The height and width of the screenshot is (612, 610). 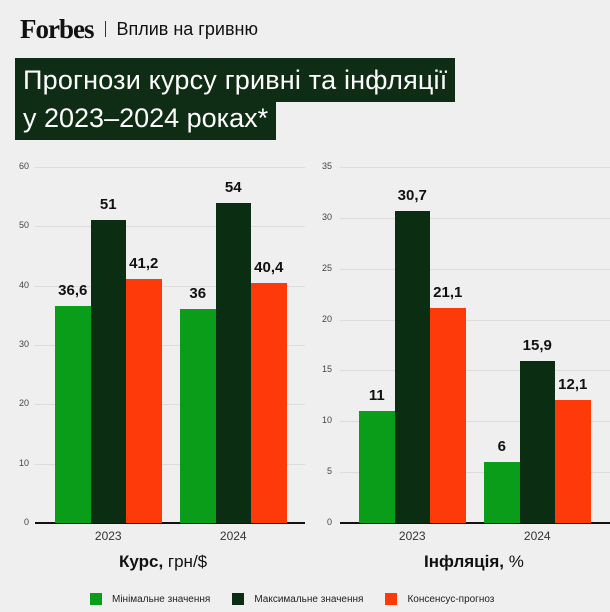 What do you see at coordinates (391, 599) in the screenshot?
I see `legend-swatch-consensus` at bounding box center [391, 599].